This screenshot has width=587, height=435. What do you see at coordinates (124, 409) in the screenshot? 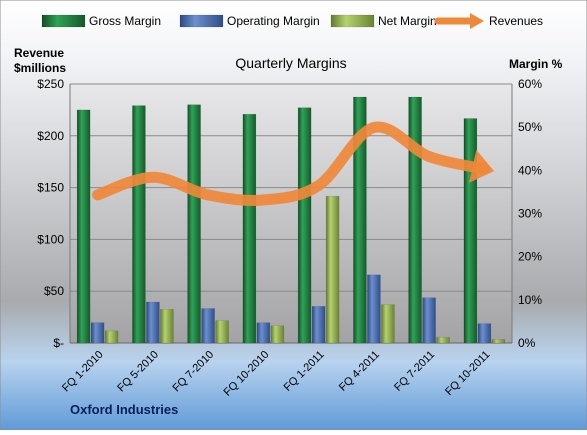
I see `company-name: Oxford Industries` at bounding box center [124, 409].